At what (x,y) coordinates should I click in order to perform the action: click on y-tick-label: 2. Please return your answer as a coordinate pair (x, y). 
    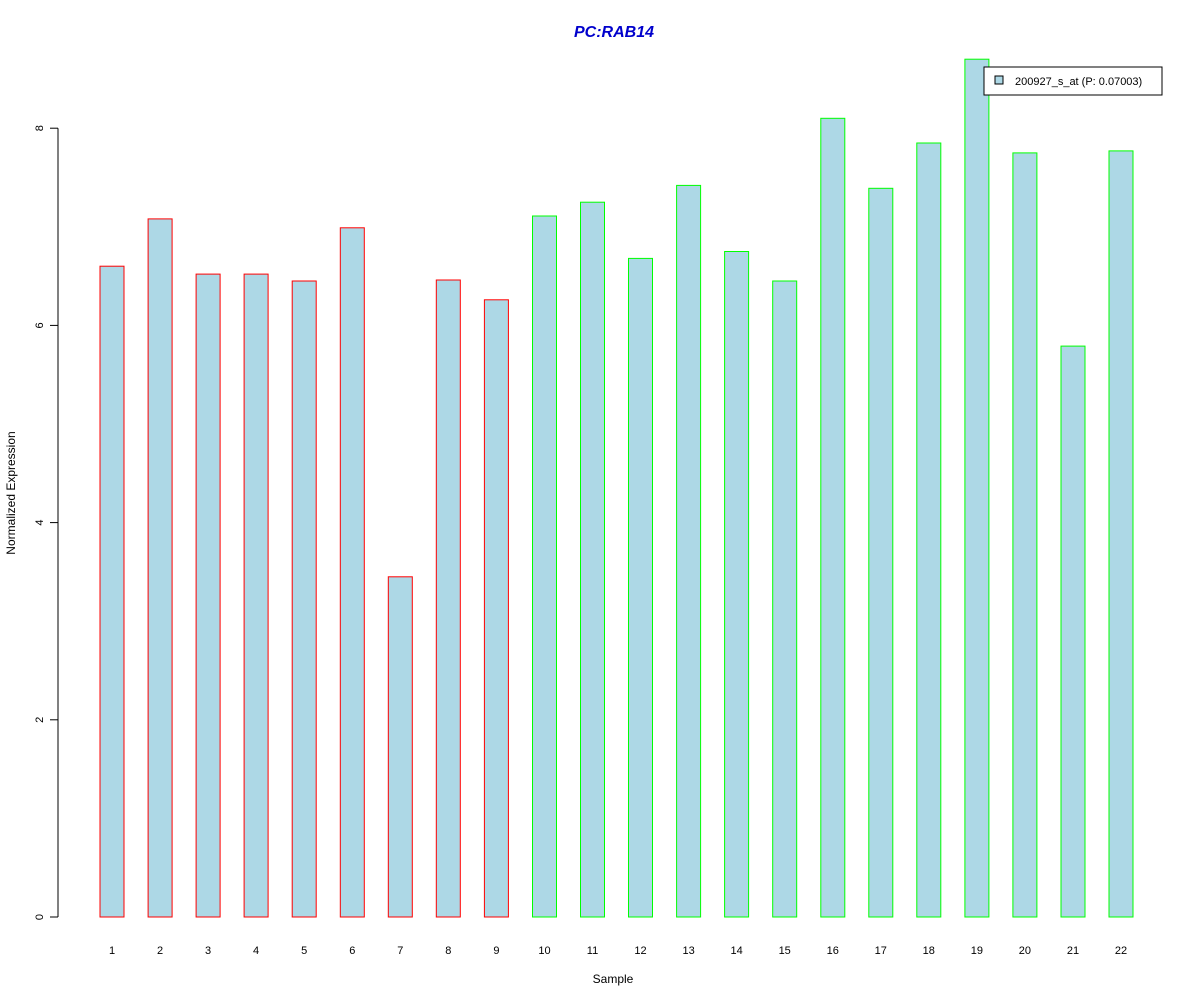
    Looking at the image, I should click on (40, 720).